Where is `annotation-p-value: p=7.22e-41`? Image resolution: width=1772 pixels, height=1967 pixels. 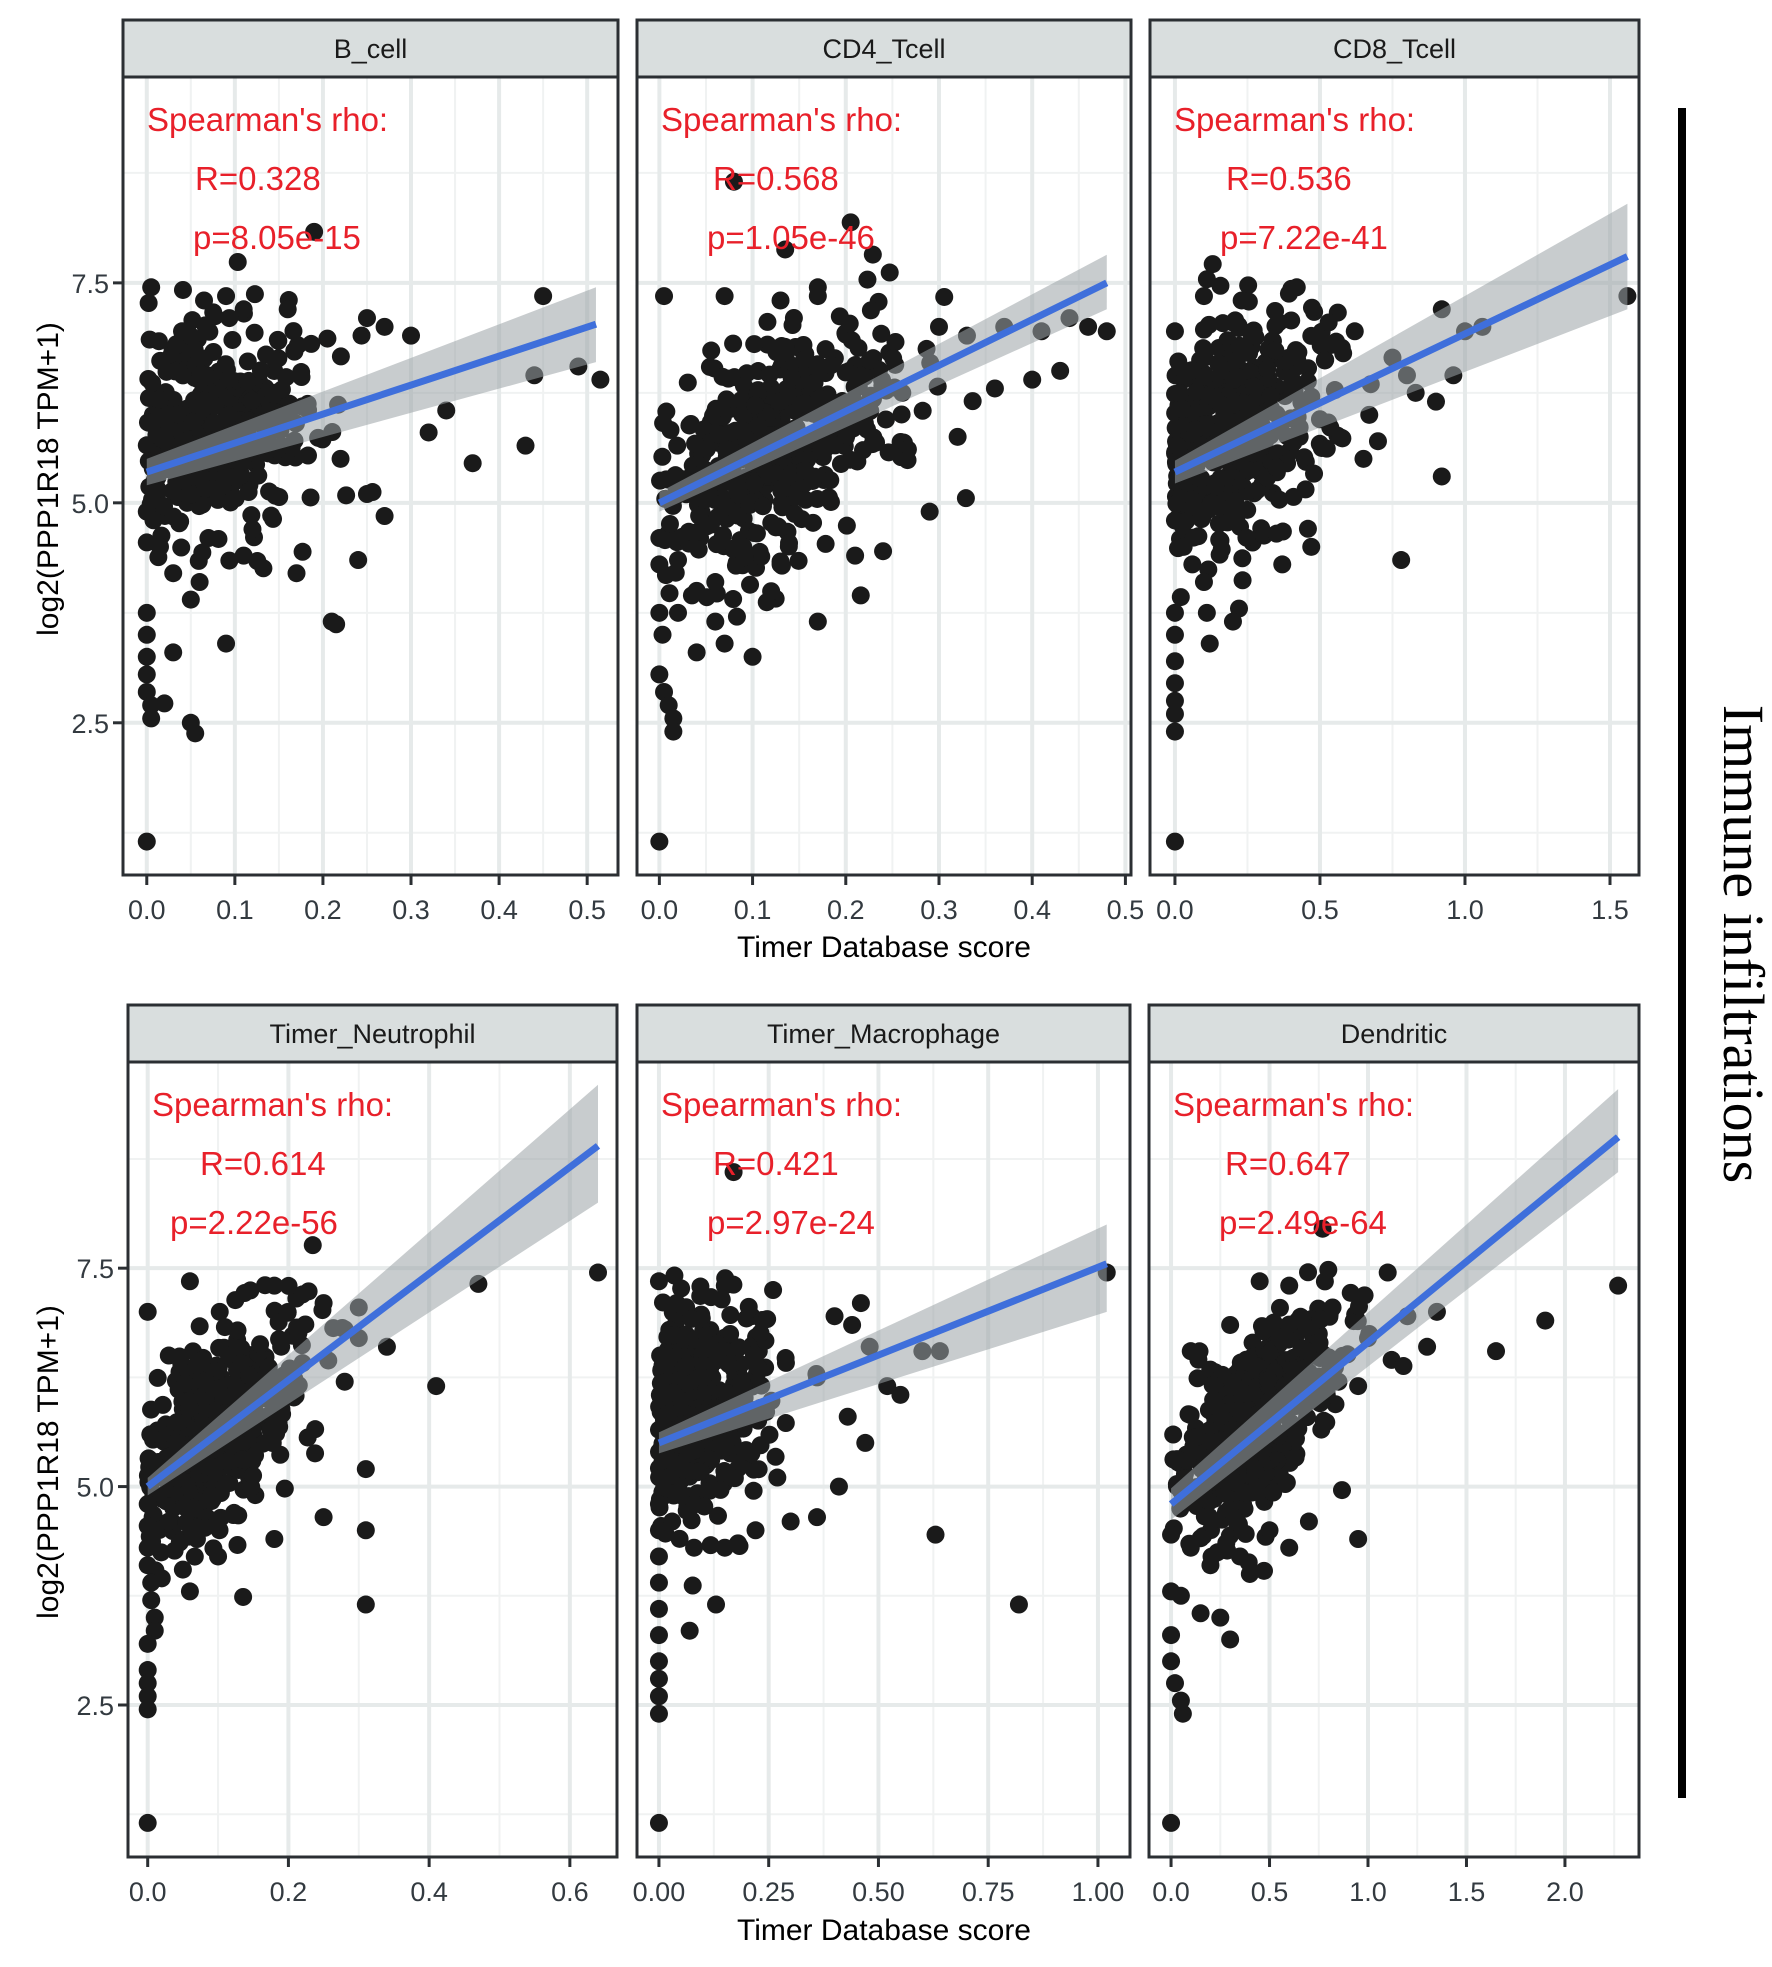
annotation-p-value: p=7.22e-41 is located at coordinates (1304, 237).